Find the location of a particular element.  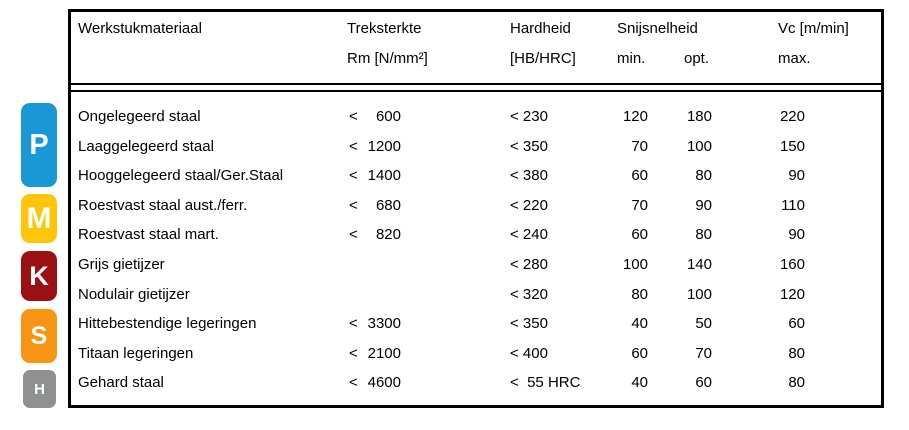

material-cell: Hooggelegeerd staal/Ger.Staal is located at coordinates (181, 176).